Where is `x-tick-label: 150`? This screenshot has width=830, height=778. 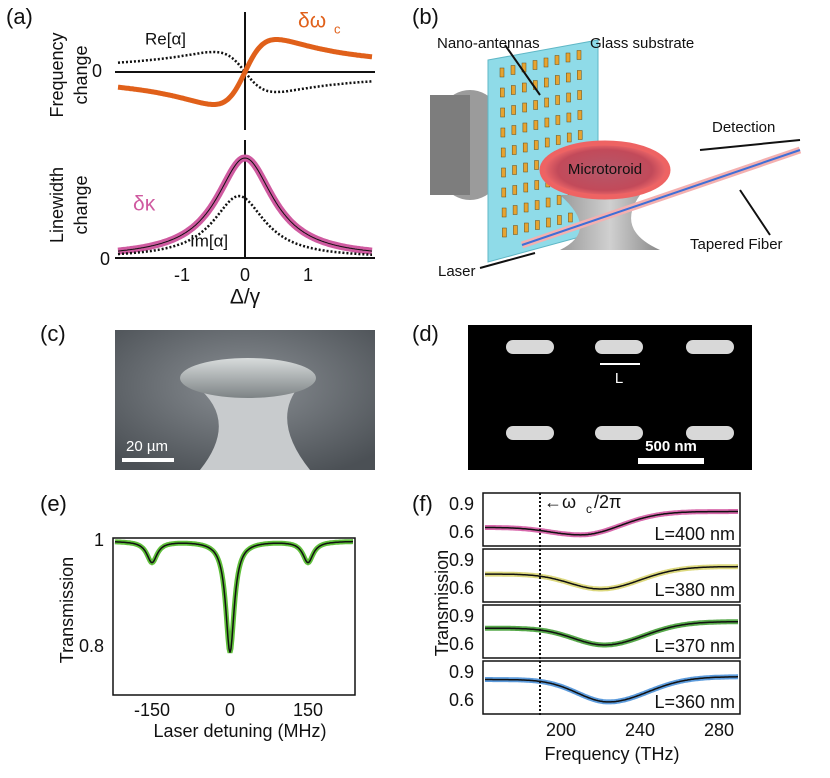
x-tick-label: 150 is located at coordinates (308, 710).